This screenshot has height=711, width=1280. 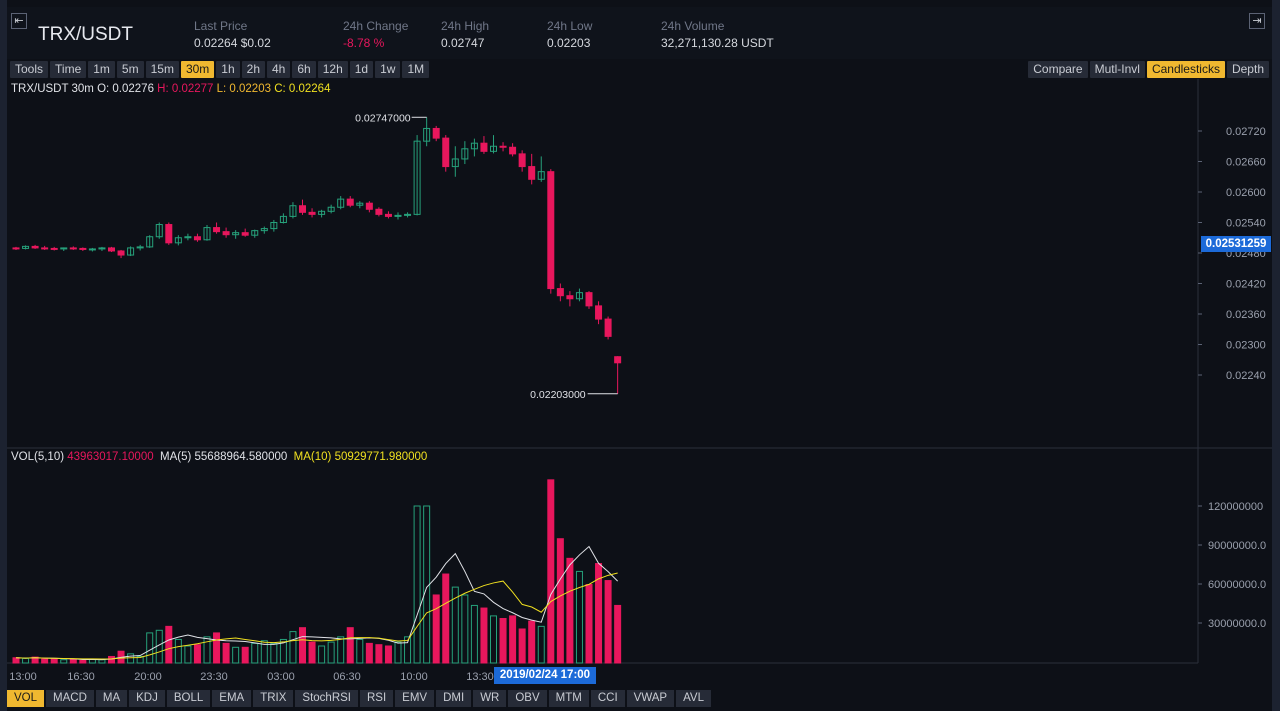 What do you see at coordinates (568, 698) in the screenshot?
I see `indicator-button-mtm: MTM` at bounding box center [568, 698].